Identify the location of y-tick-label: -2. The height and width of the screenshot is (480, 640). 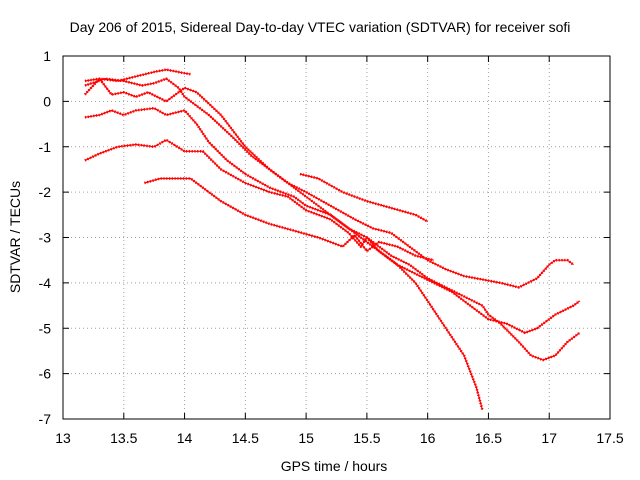
(45, 192).